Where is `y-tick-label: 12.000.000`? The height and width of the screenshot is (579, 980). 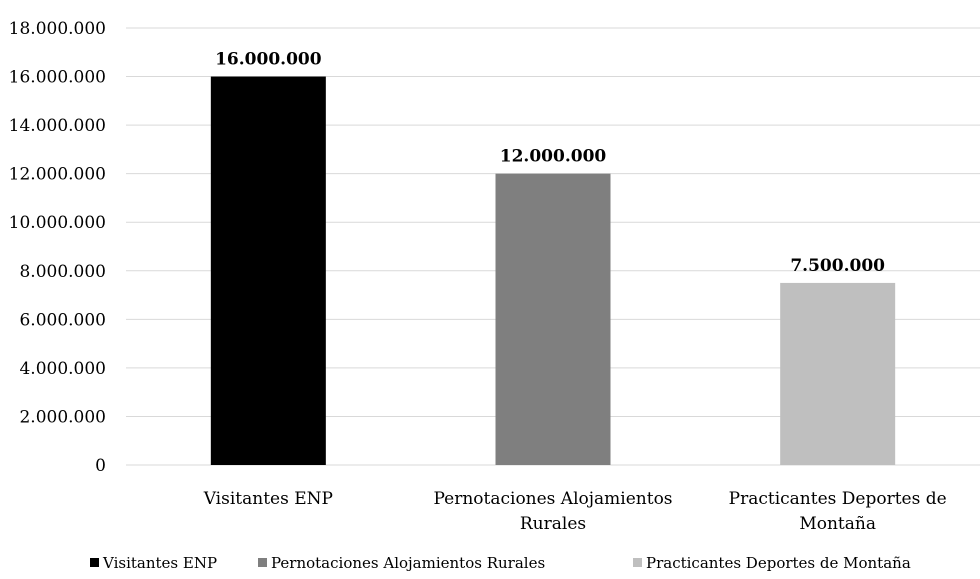
y-tick-label: 12.000.000 is located at coordinates (57, 175).